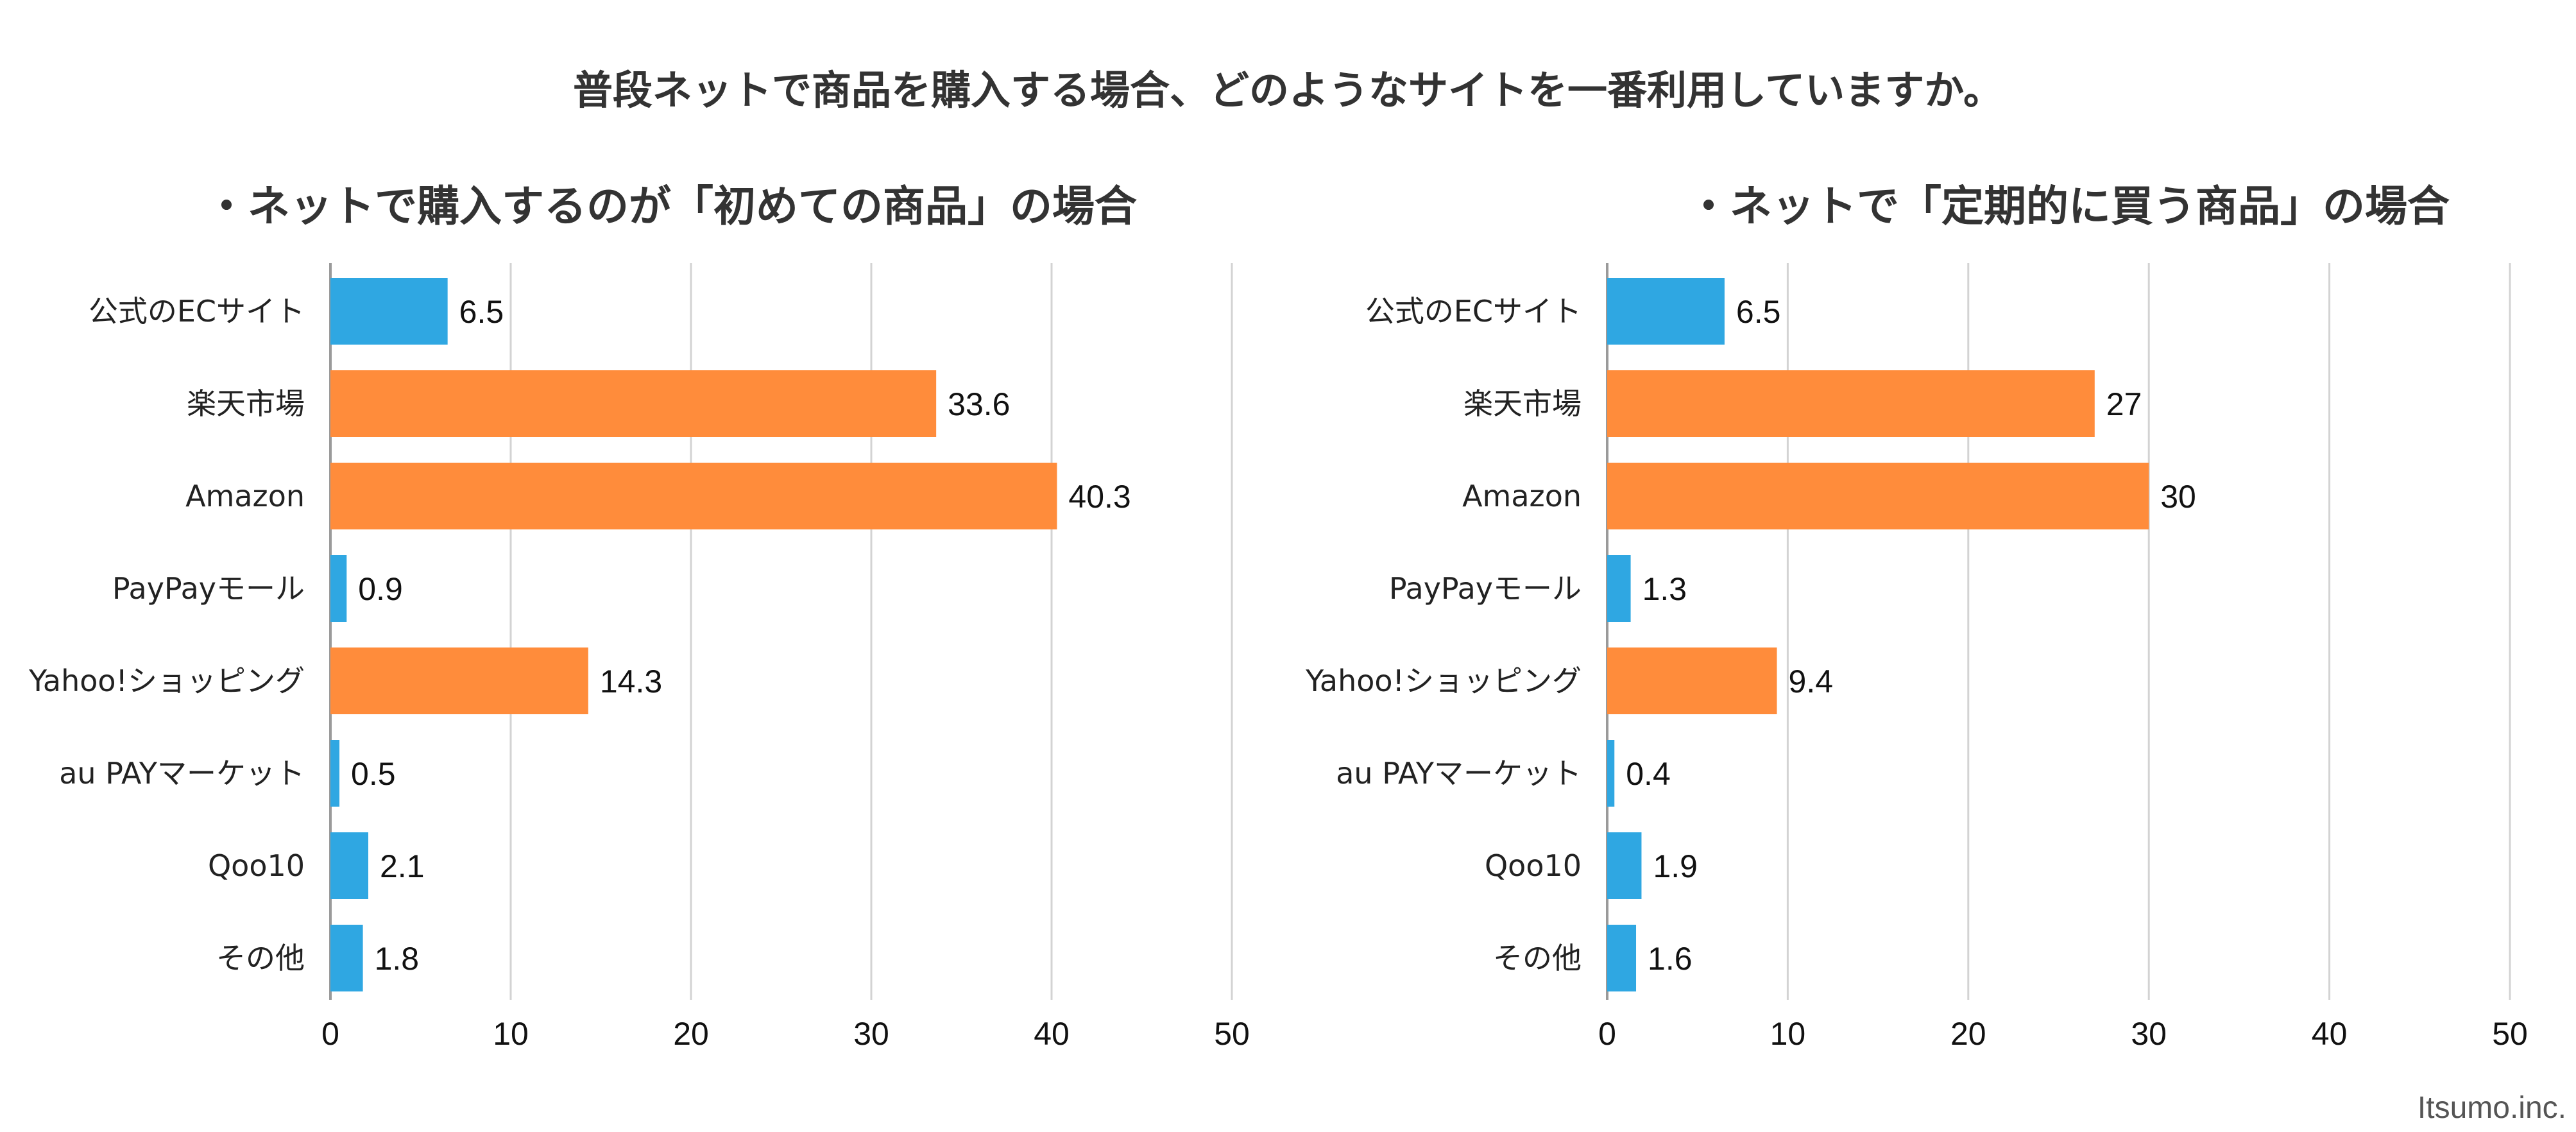  What do you see at coordinates (397, 959) in the screenshot?
I see `left-value-label: 1.8` at bounding box center [397, 959].